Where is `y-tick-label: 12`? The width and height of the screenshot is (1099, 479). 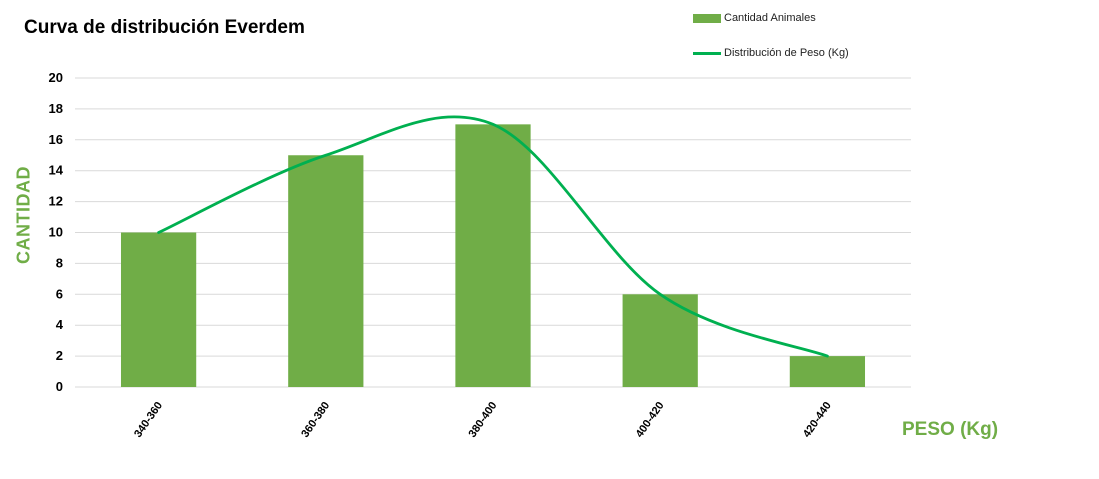
y-tick-label: 12 is located at coordinates (56, 201).